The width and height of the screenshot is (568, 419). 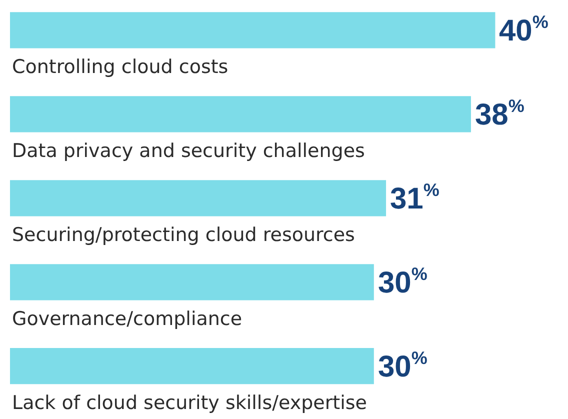 I want to click on data-label: 40$^{%}$, so click(x=523, y=30).